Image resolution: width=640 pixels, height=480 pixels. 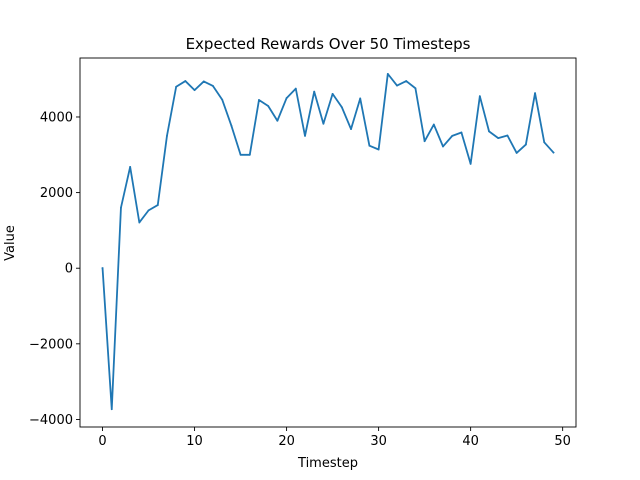 I want to click on y-tick-label: −2000, so click(x=51, y=344).